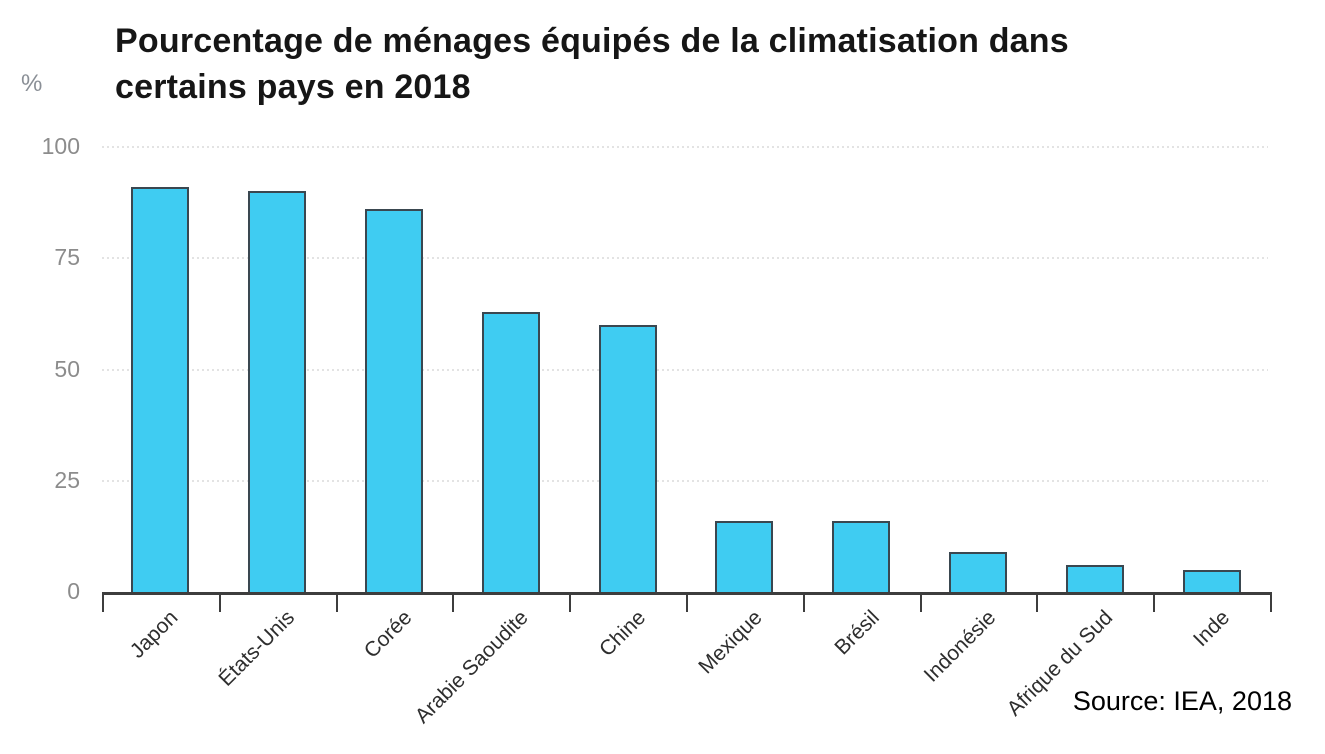 This screenshot has width=1325, height=754. Describe the element at coordinates (730, 642) in the screenshot. I see `x-category-label-mexique: Mexique` at that location.